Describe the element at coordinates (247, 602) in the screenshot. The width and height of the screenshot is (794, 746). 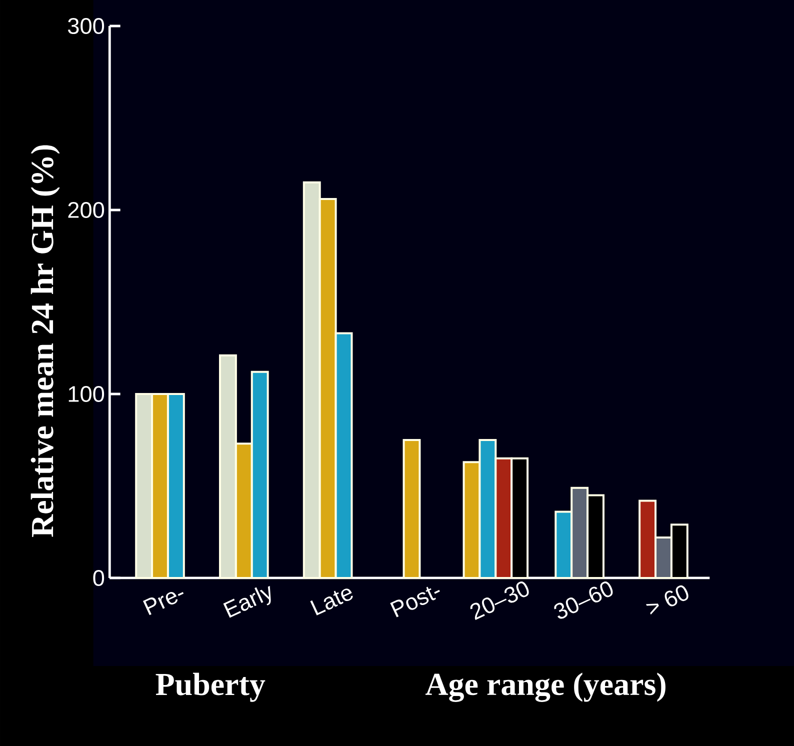
I see `x-tick-label: Early` at that location.